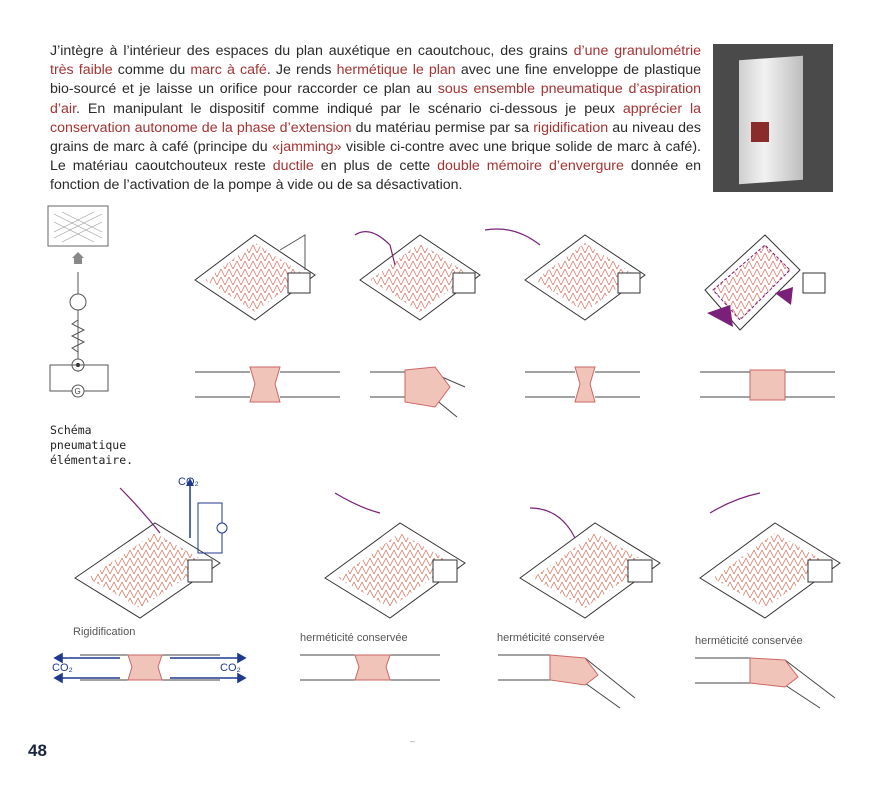 This screenshot has height=786, width=870. Describe the element at coordinates (104, 632) in the screenshot. I see `label-rigidification: Rigidification` at that location.